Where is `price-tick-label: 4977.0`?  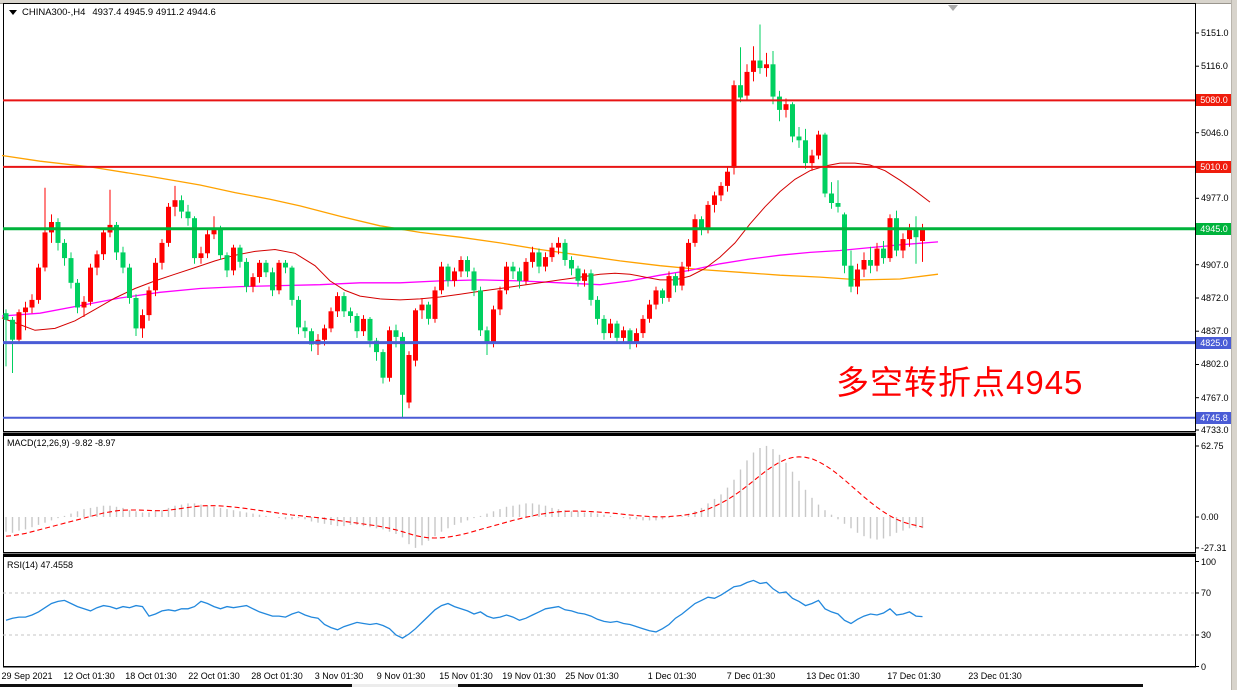 price-tick-label: 4977.0 is located at coordinates (1215, 198).